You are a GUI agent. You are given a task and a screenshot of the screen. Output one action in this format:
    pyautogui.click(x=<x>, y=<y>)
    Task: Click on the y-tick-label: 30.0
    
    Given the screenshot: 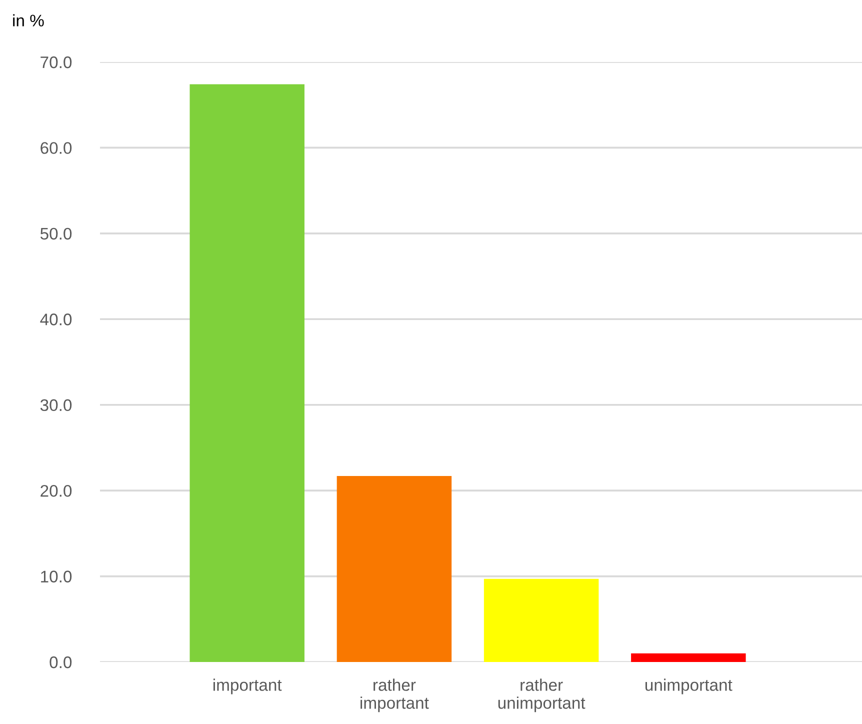 What is the action you would take?
    pyautogui.click(x=56, y=405)
    